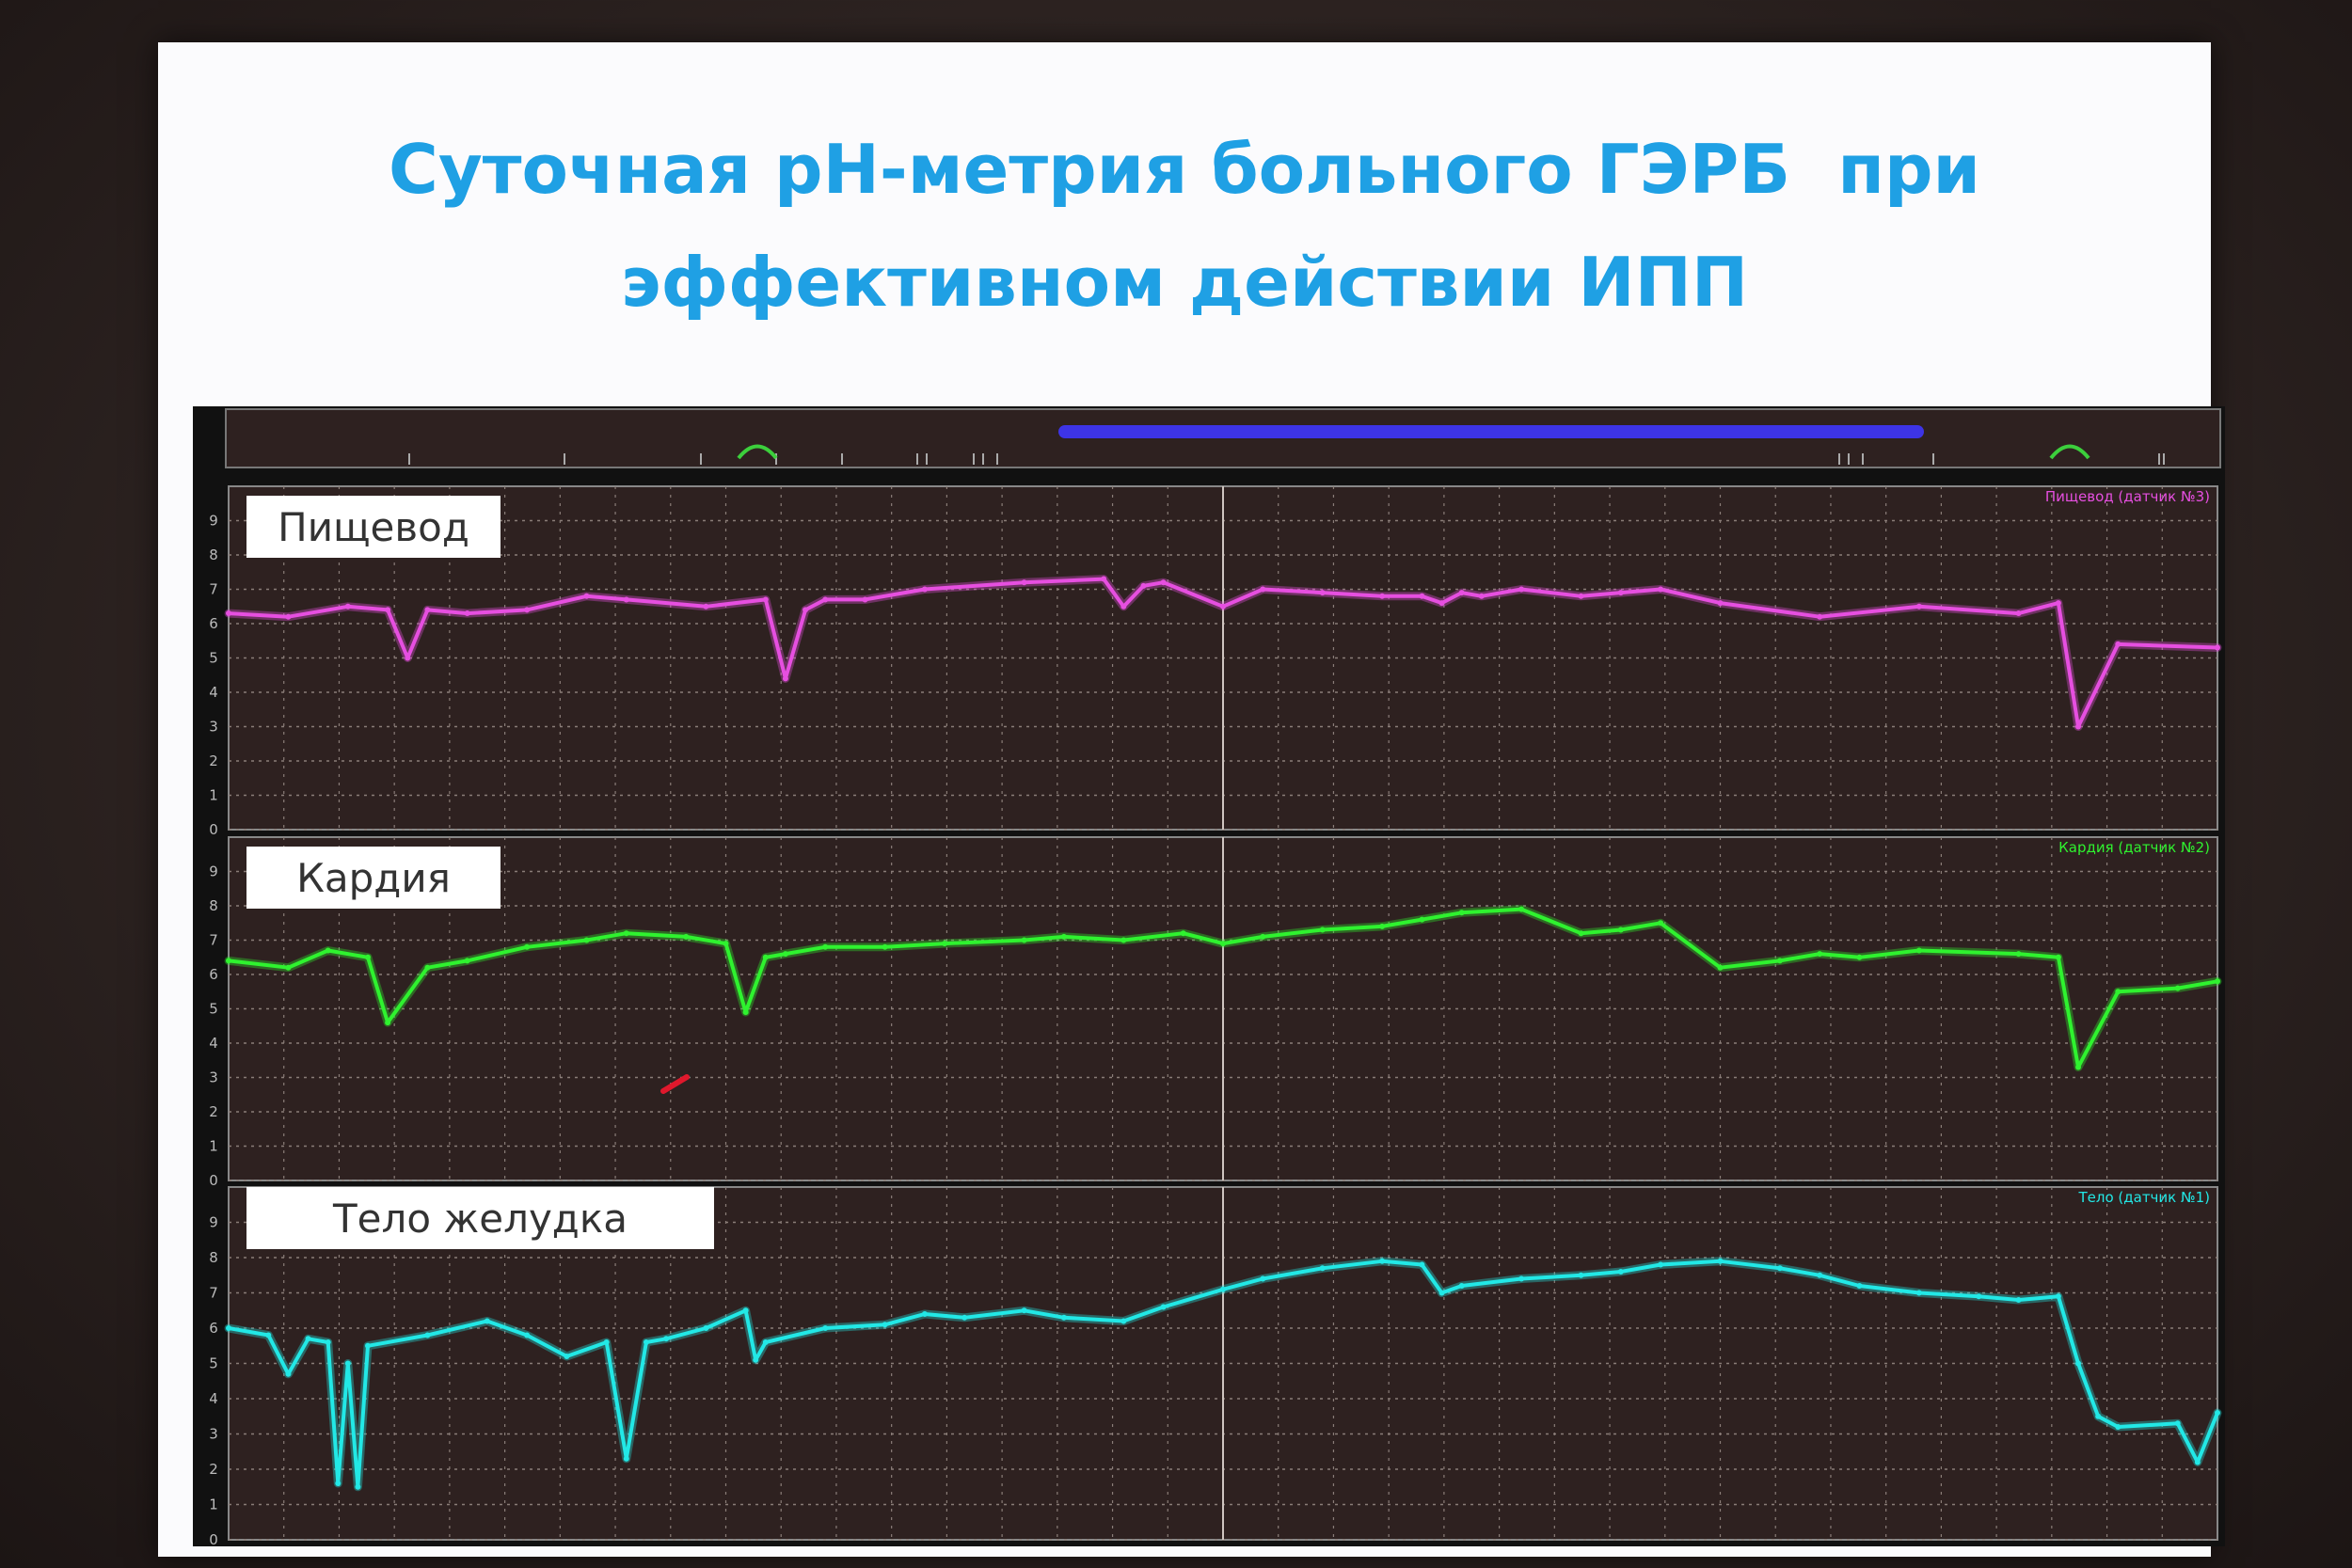 This screenshot has height=1568, width=2352. Describe the element at coordinates (2143, 1197) in the screenshot. I see `sensor-legend: Тело (датчик №1)` at that location.